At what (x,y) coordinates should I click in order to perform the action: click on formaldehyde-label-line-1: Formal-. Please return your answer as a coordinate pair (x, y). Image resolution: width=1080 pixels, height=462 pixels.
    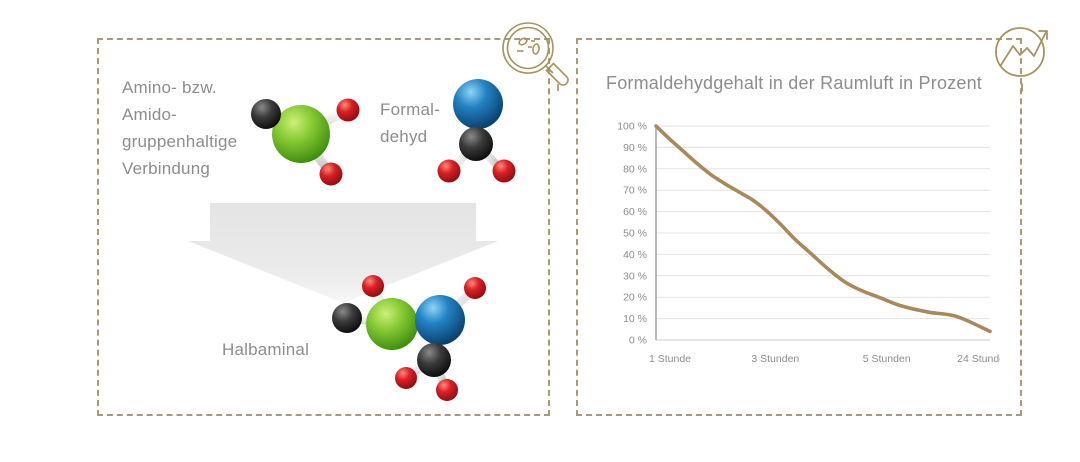
    Looking at the image, I should click on (410, 109).